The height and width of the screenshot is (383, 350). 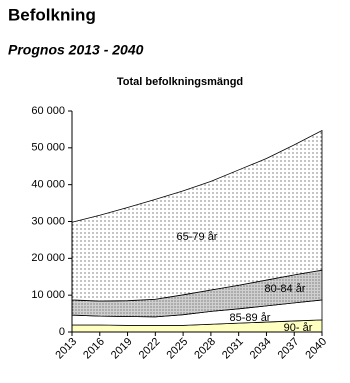 I want to click on x-tick-label: 2040, so click(x=316, y=349).